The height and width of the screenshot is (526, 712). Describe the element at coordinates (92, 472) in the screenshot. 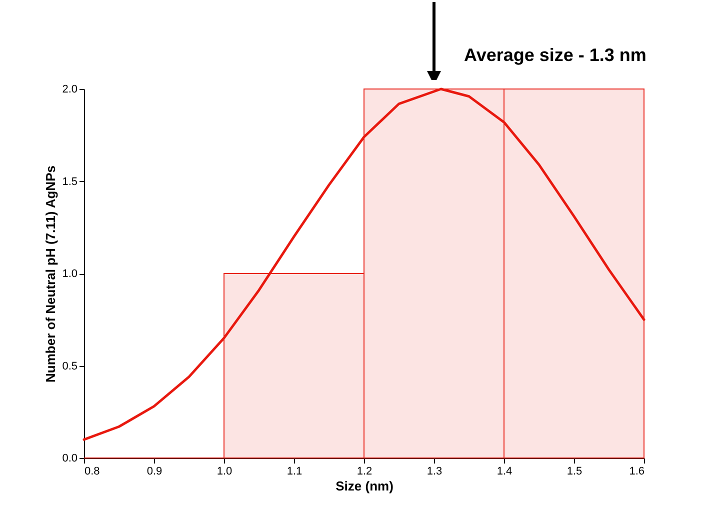

I see `x-tick-label: 0.8` at that location.